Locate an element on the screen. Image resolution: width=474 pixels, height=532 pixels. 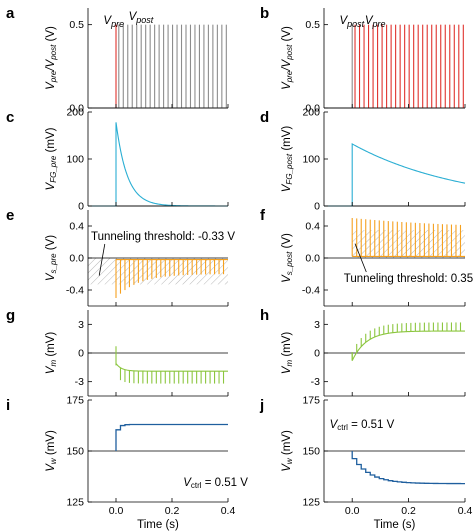
ytick-label-a-0: 0.0 is located at coordinates (76, 109).